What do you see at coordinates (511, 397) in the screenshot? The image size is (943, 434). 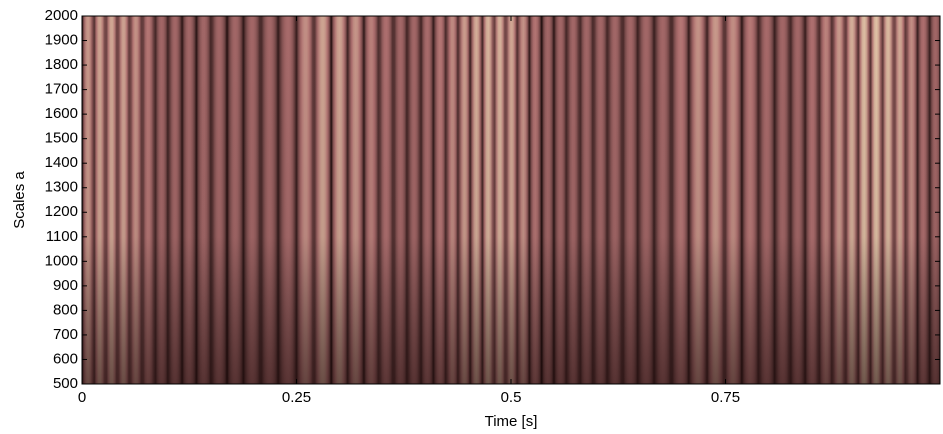 I see `x-tick-label: 0.5` at bounding box center [511, 397].